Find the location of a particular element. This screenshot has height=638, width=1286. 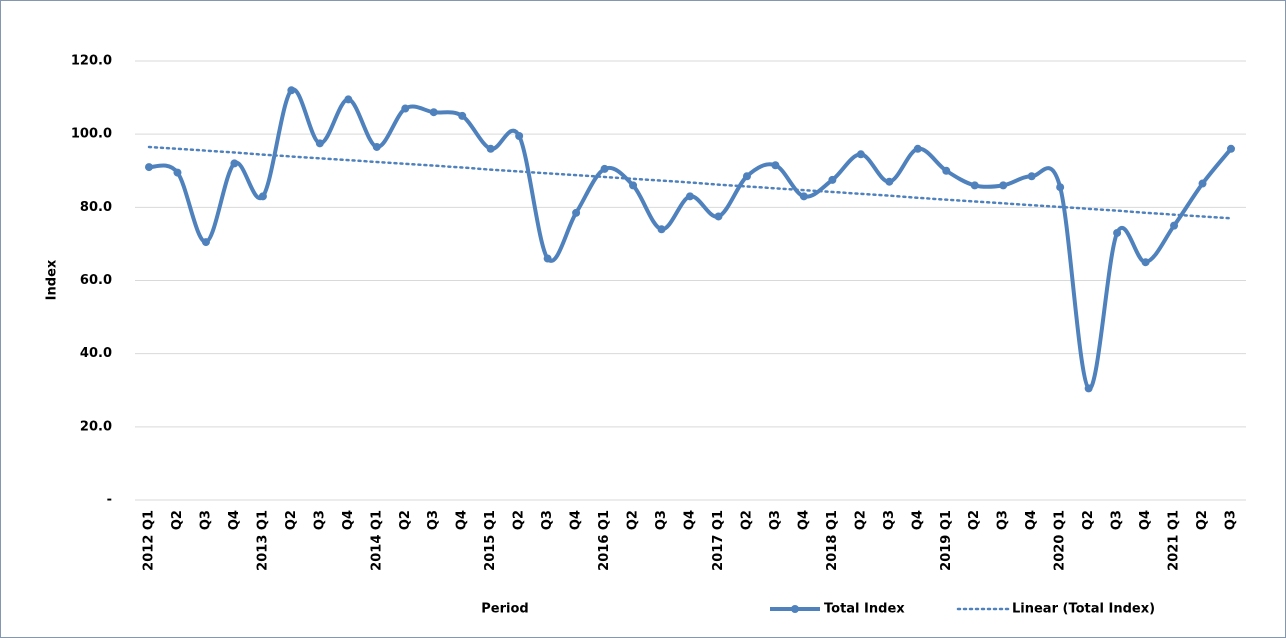

x-tick-label: 2013 Q1 is located at coordinates (262, 540).